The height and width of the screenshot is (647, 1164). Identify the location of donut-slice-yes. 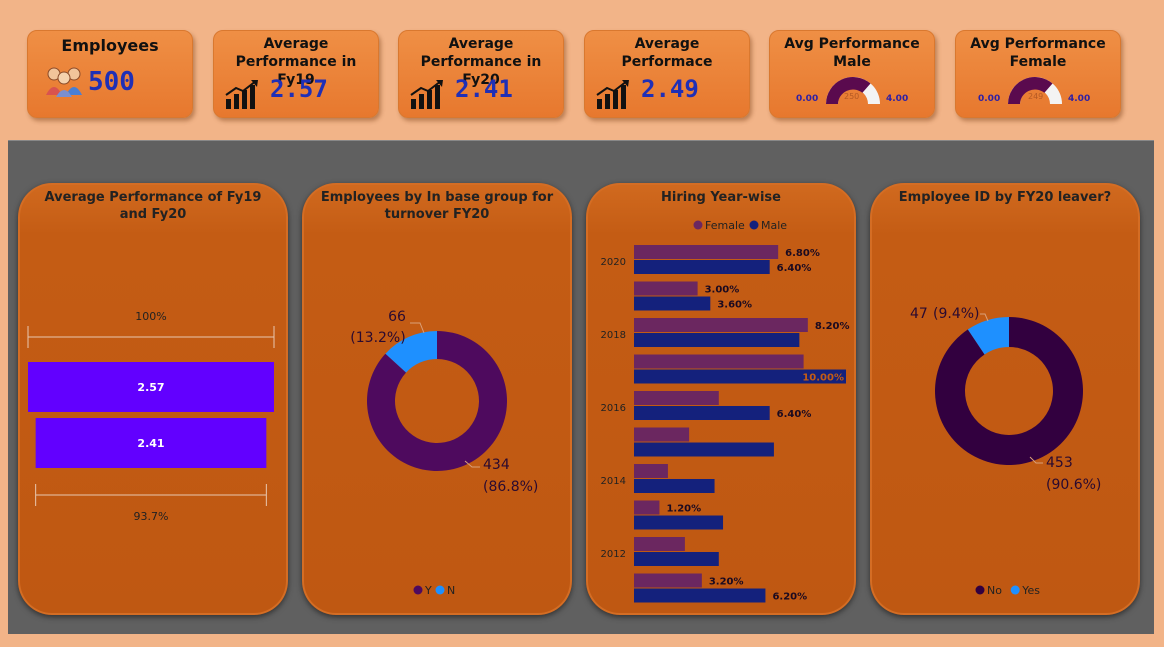
(988, 336).